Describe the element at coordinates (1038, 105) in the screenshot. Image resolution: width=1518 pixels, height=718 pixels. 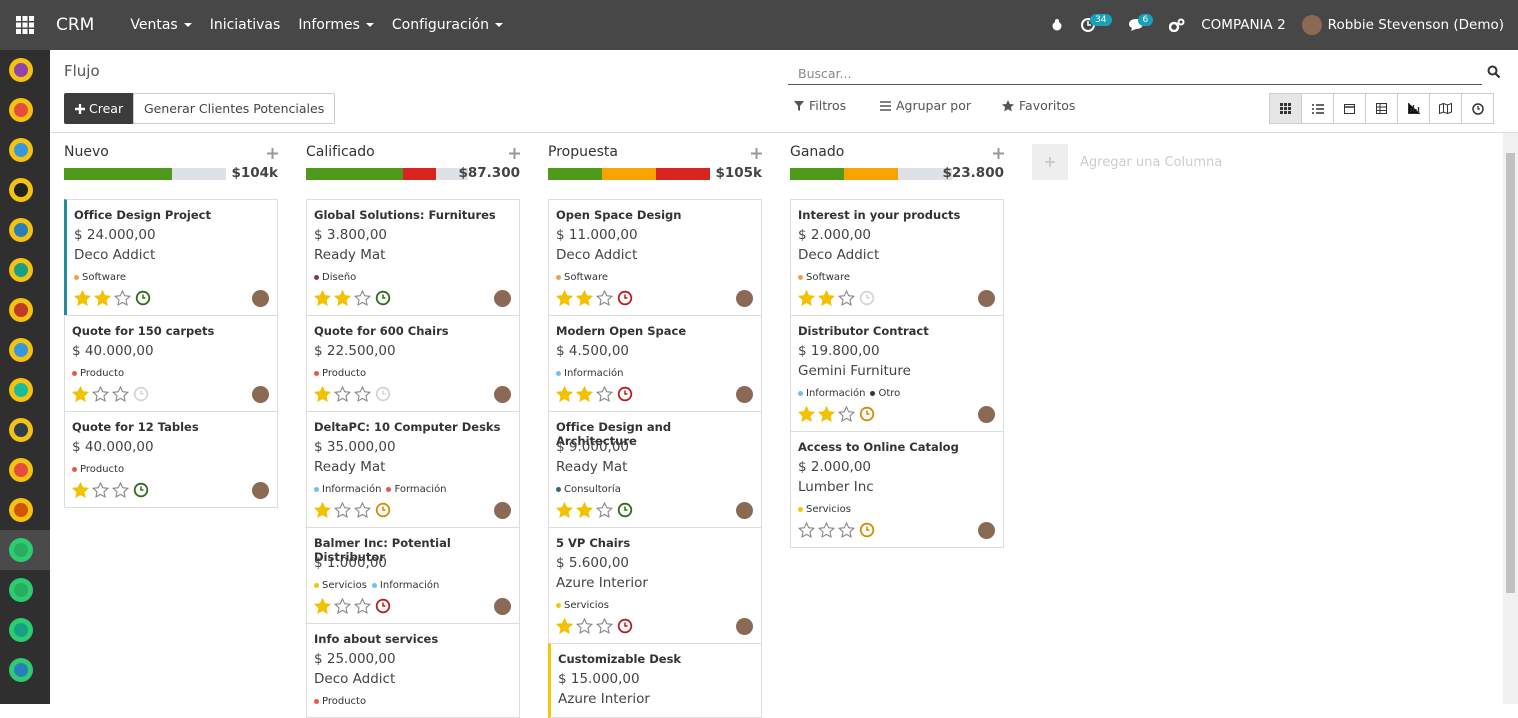
I see `favorites-button: Favoritos` at that location.